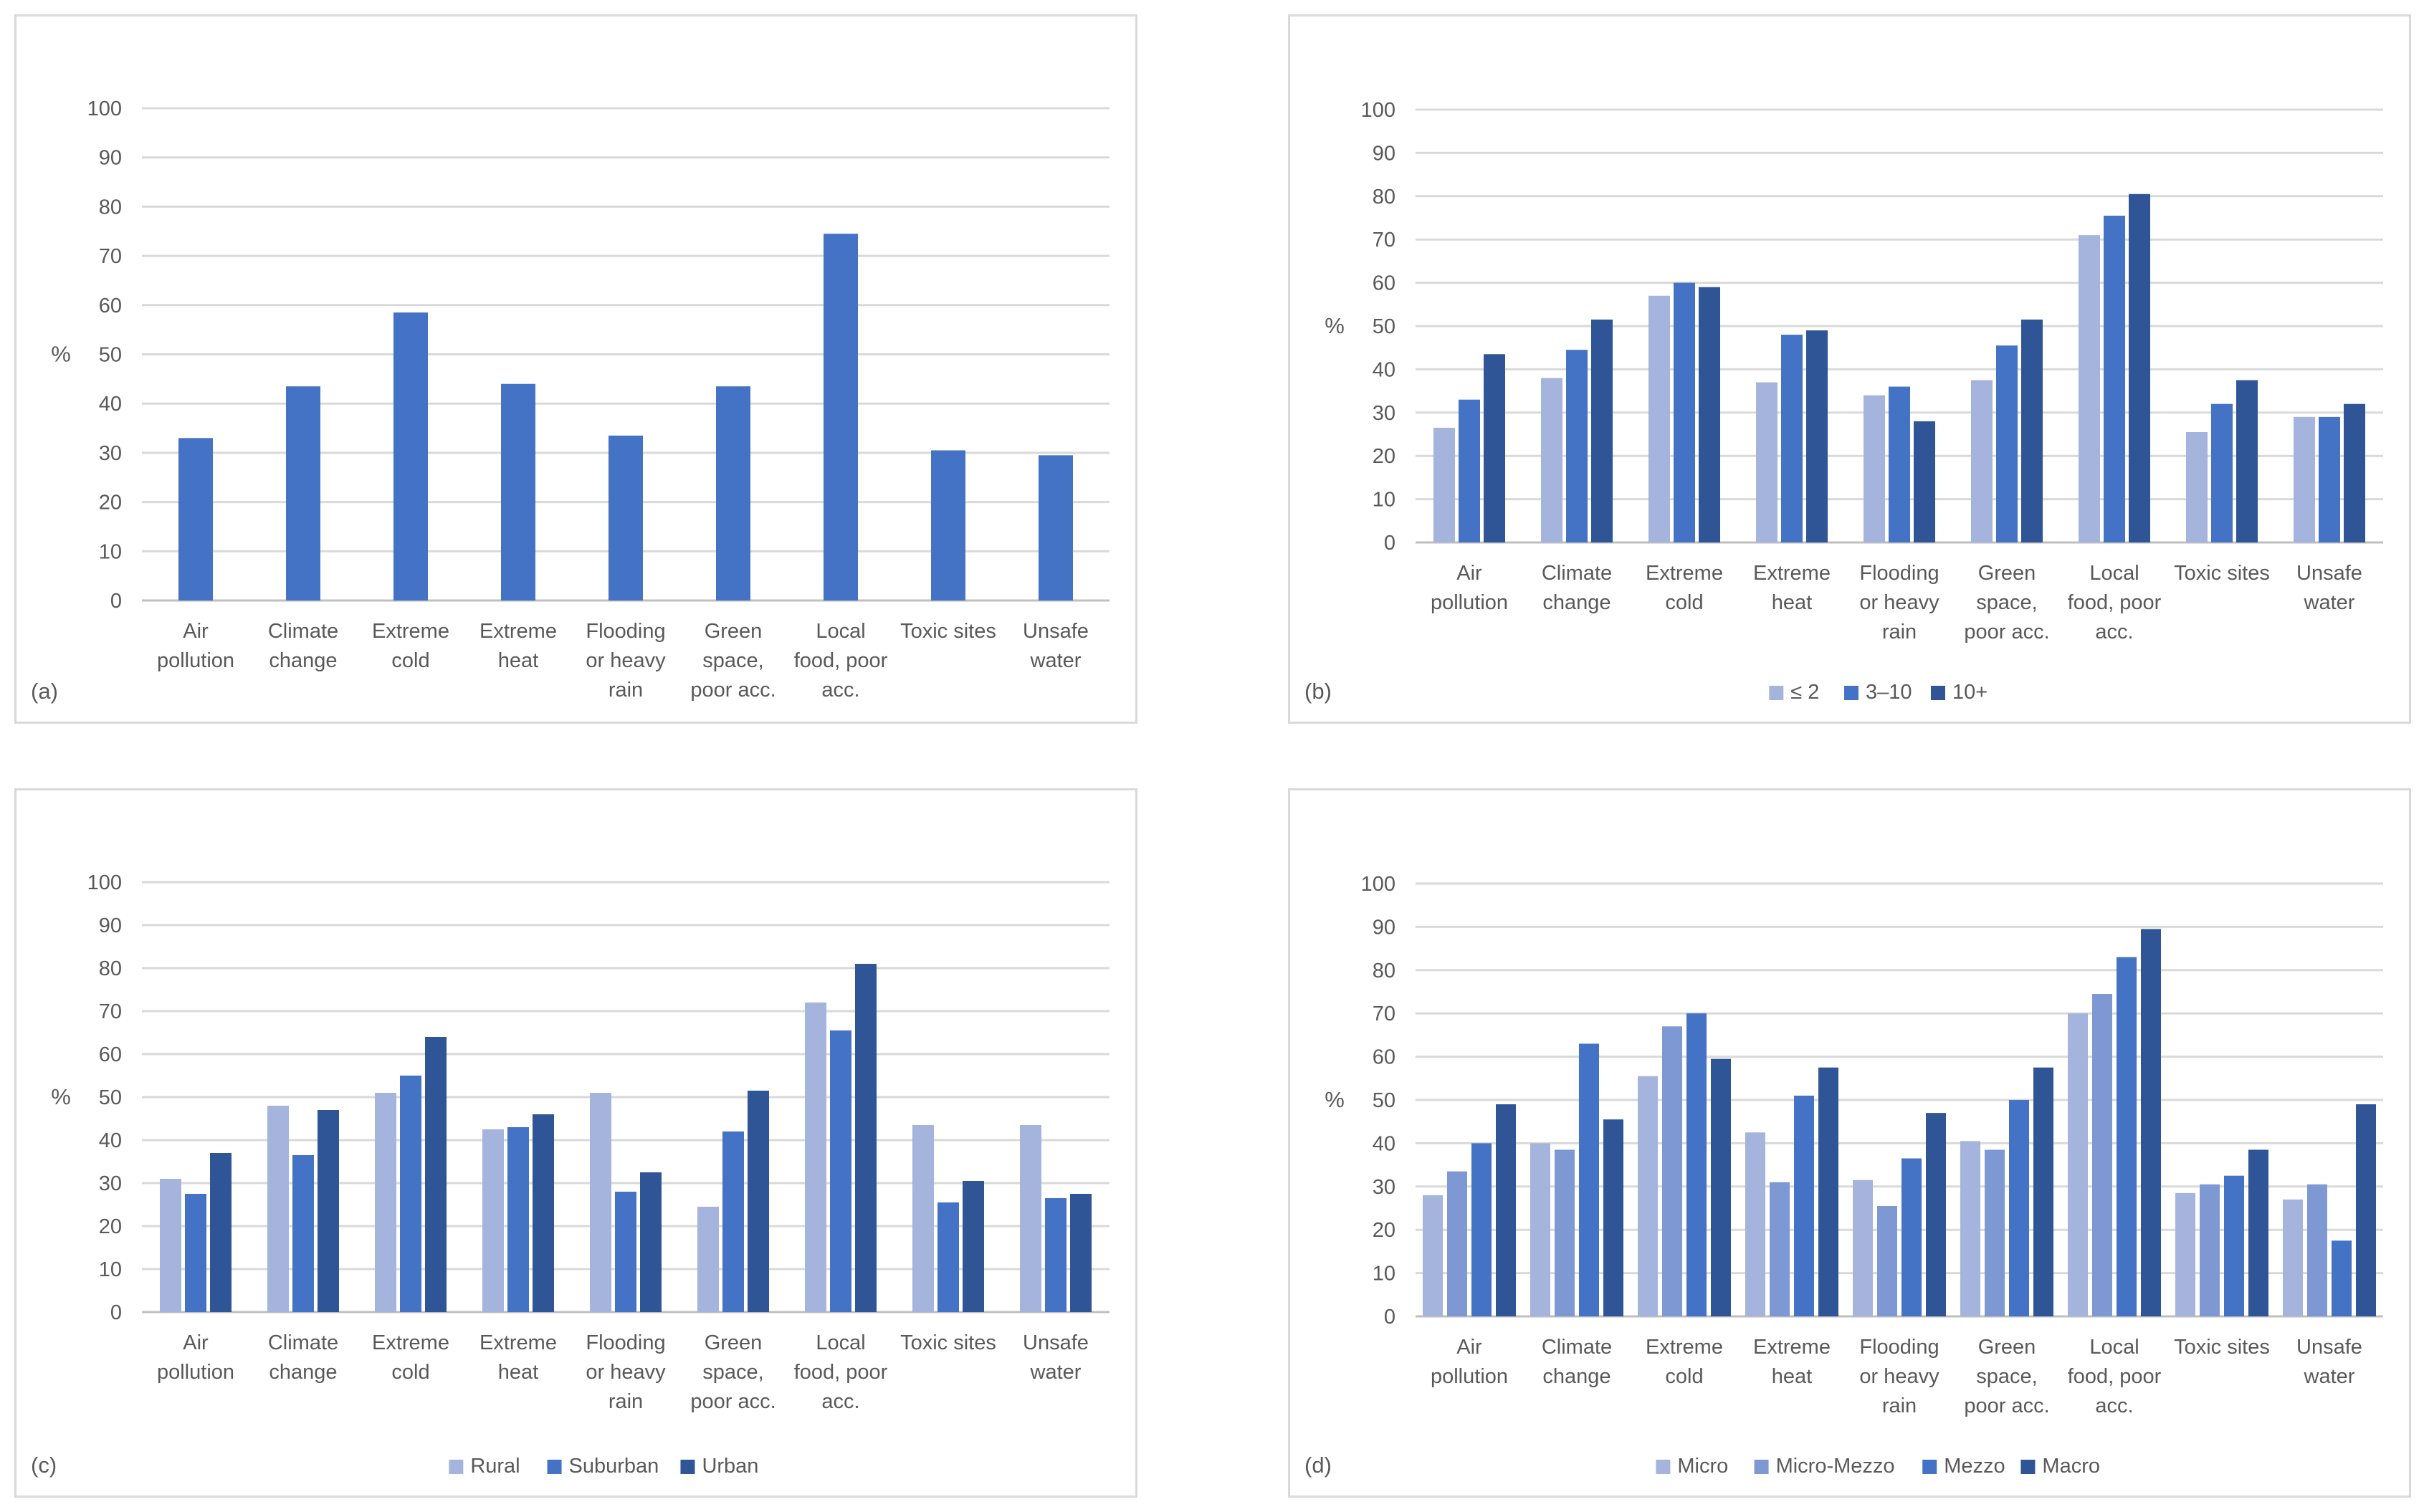  What do you see at coordinates (1792, 1376) in the screenshot?
I see `x-category-label: heat` at bounding box center [1792, 1376].